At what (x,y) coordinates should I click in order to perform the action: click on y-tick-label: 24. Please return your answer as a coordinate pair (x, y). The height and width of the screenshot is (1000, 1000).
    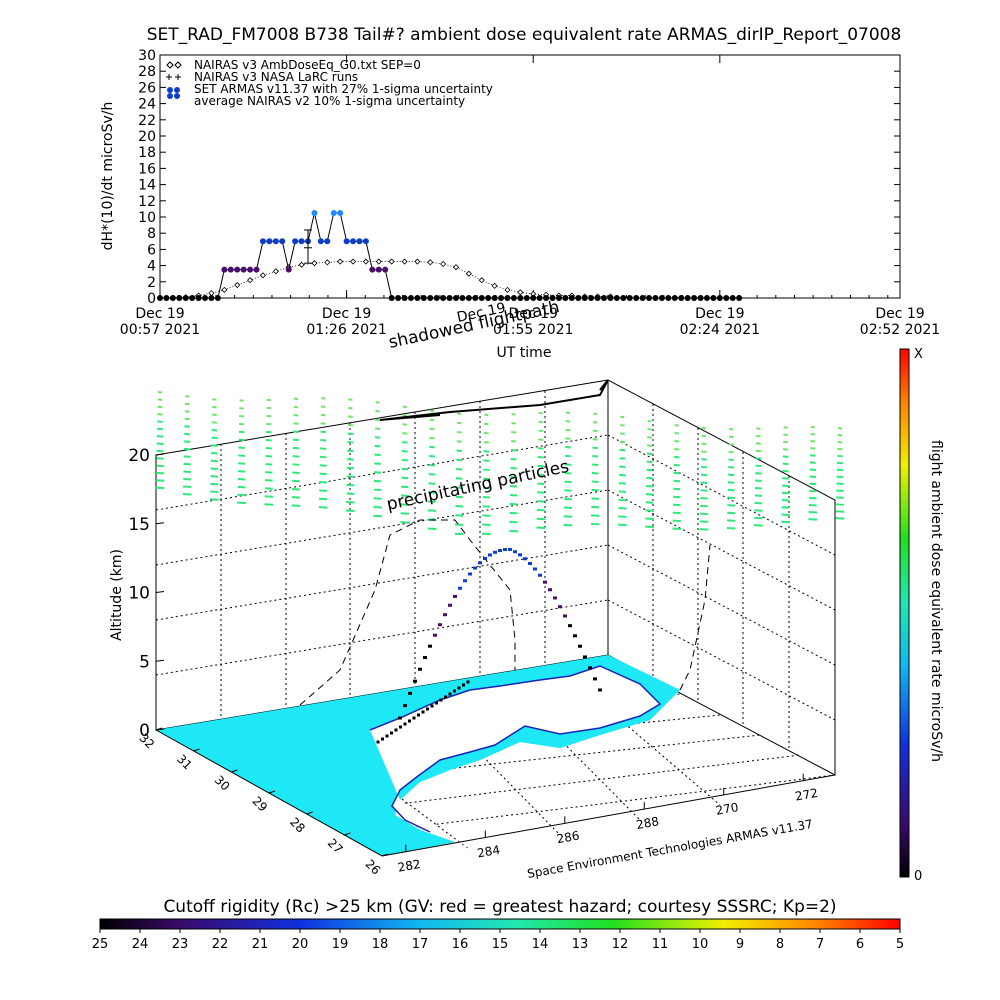
    Looking at the image, I should click on (147, 105).